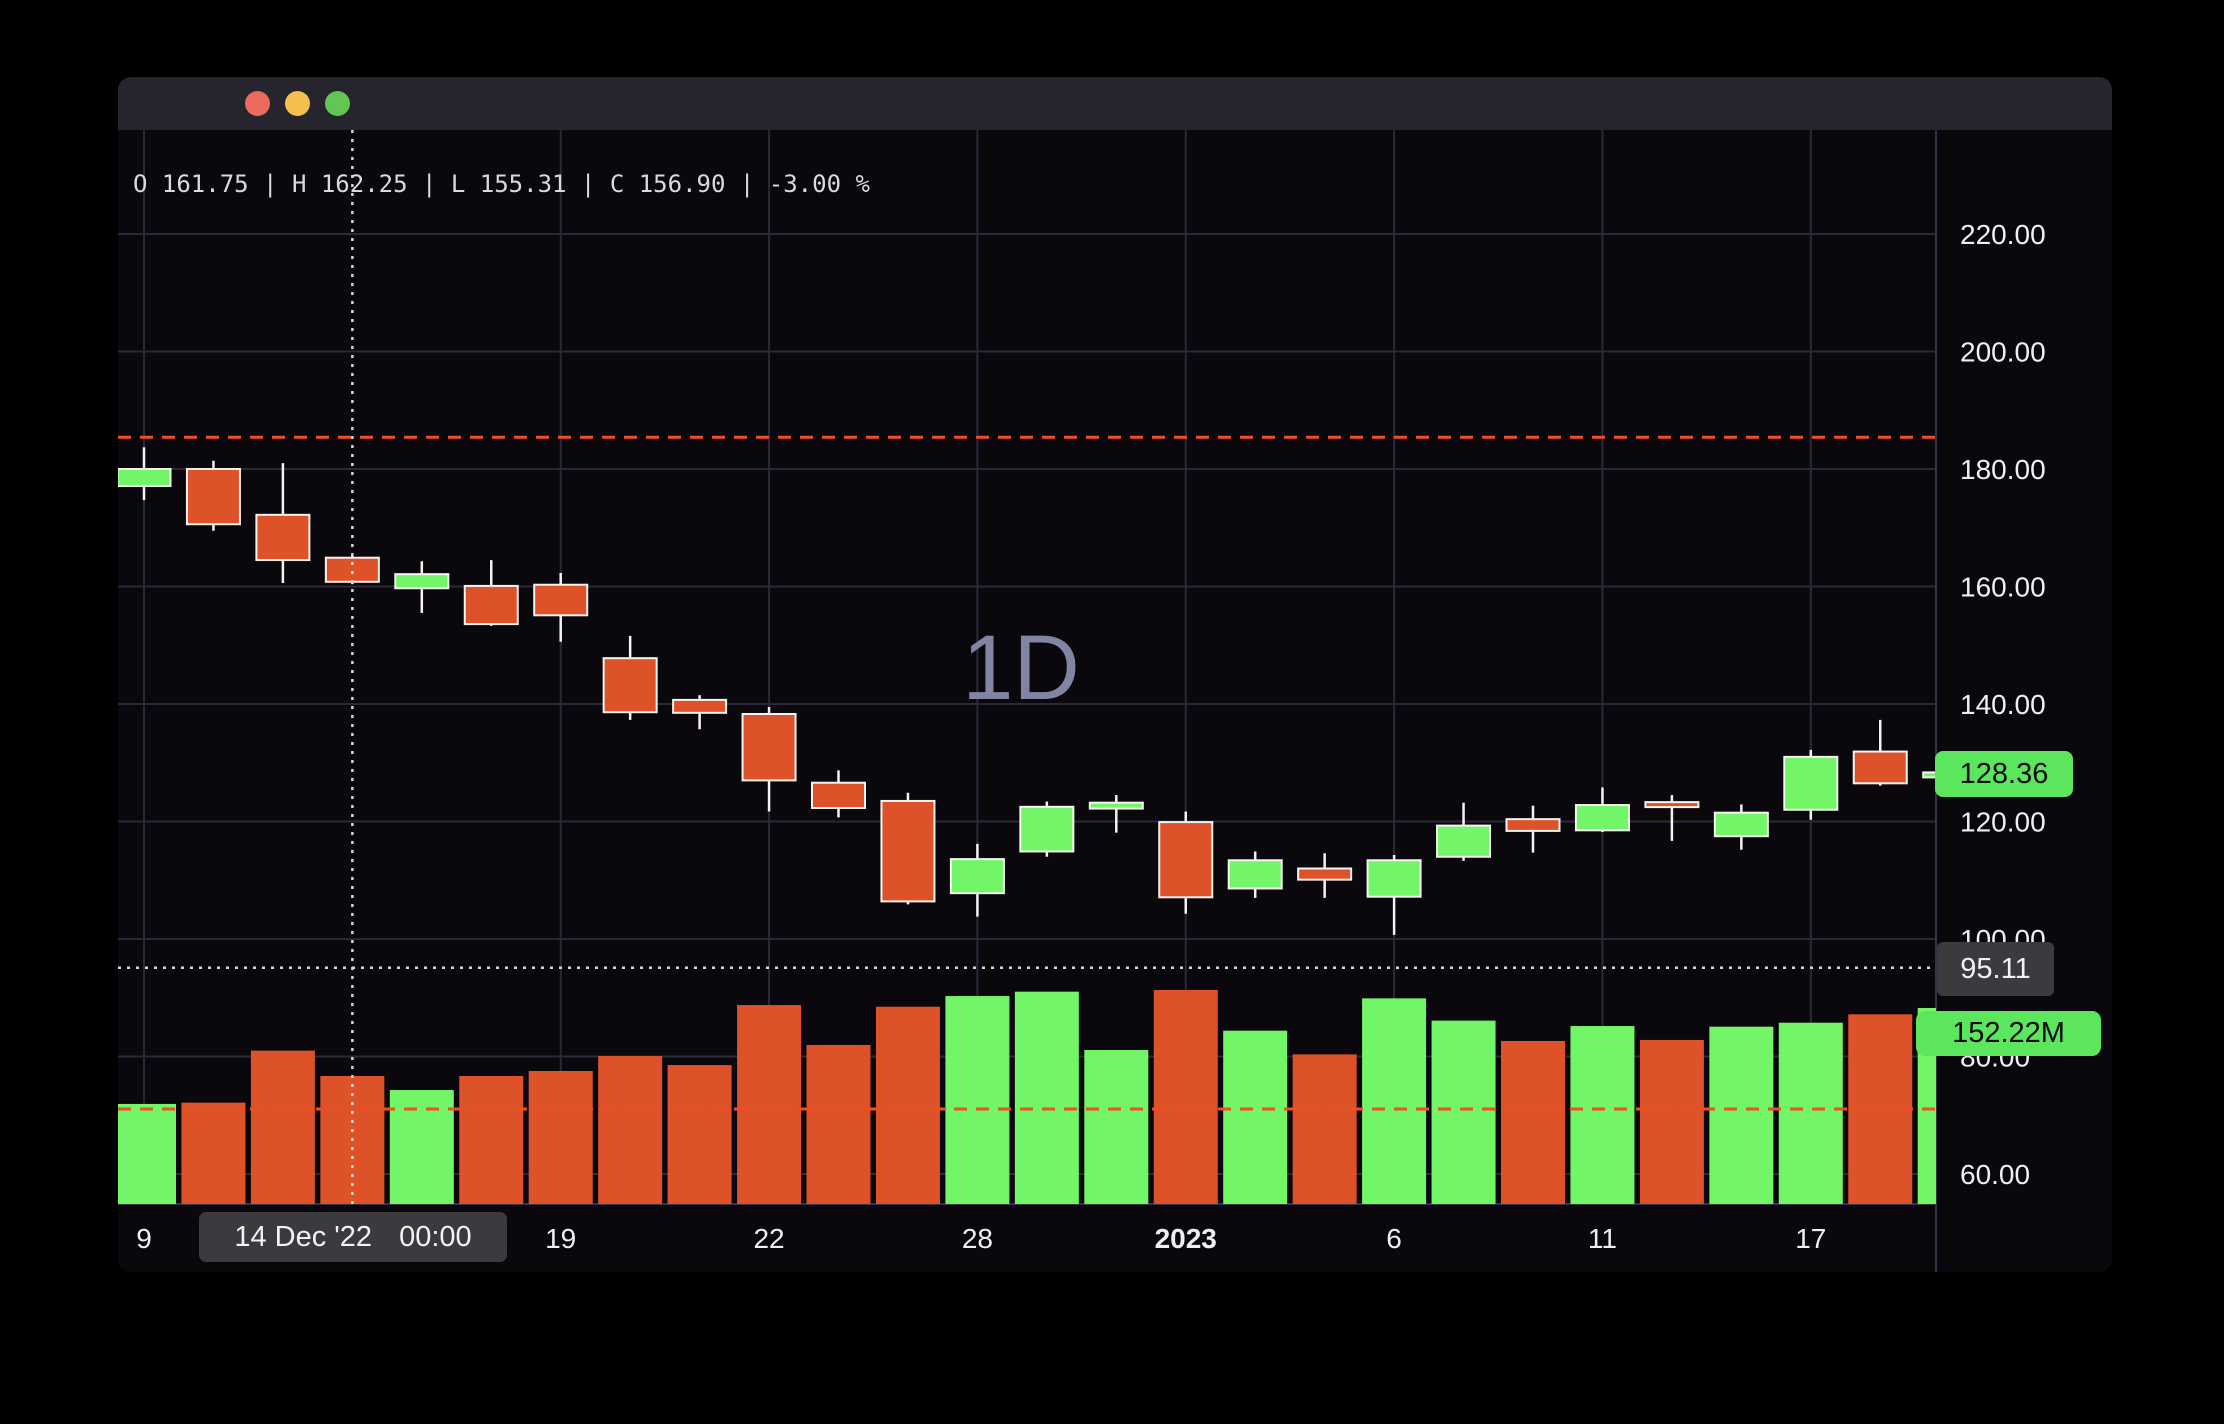  I want to click on time-axis-tick: 28, so click(977, 1238).